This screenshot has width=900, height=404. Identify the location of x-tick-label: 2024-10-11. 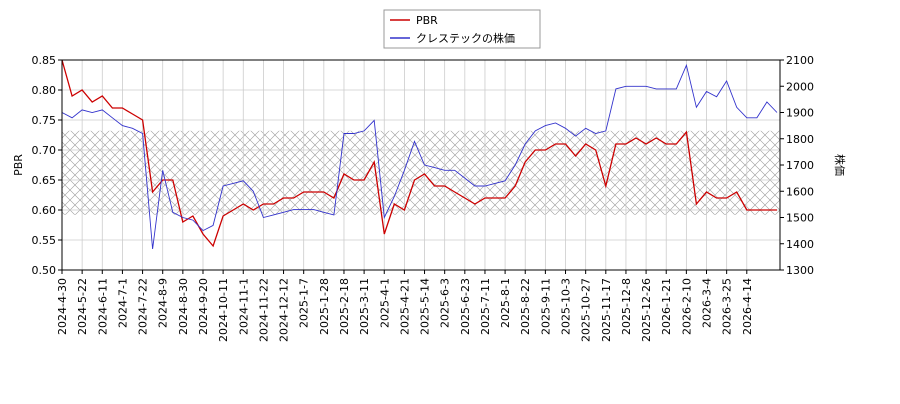
(223, 310).